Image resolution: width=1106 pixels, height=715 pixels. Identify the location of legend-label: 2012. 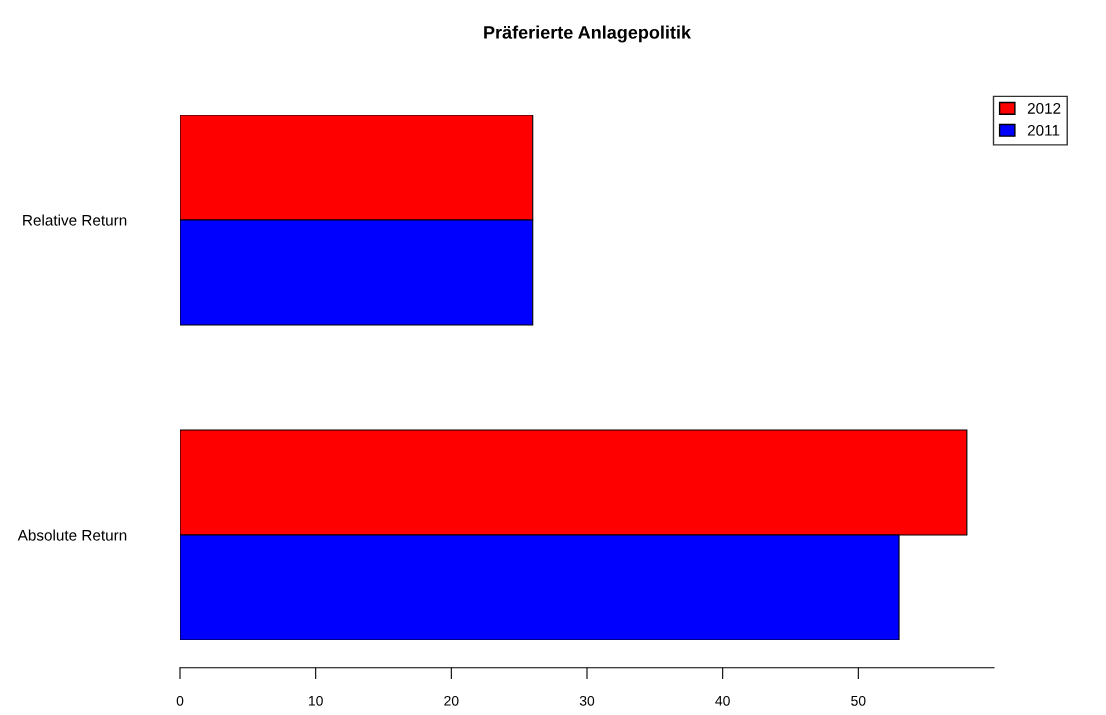
(1044, 108).